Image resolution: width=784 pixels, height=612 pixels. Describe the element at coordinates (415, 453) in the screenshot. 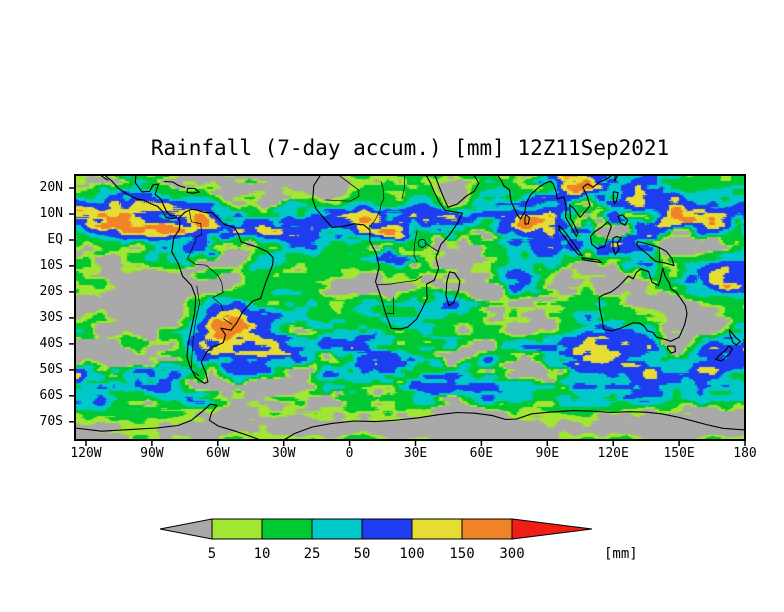

I see `lon-tick-label: 30E` at that location.